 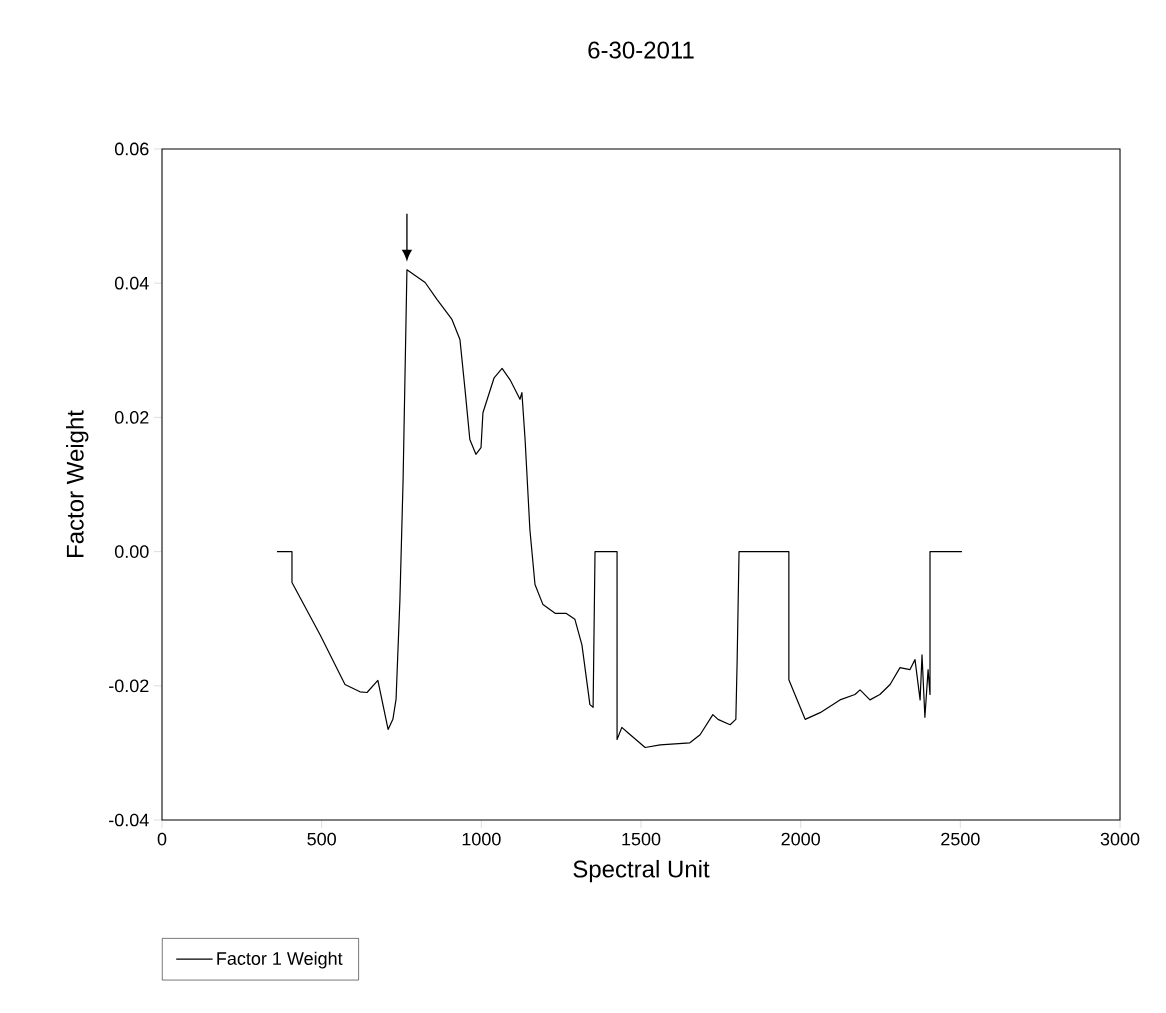 What do you see at coordinates (131, 417) in the screenshot?
I see `y-tick-label: 0.02` at bounding box center [131, 417].